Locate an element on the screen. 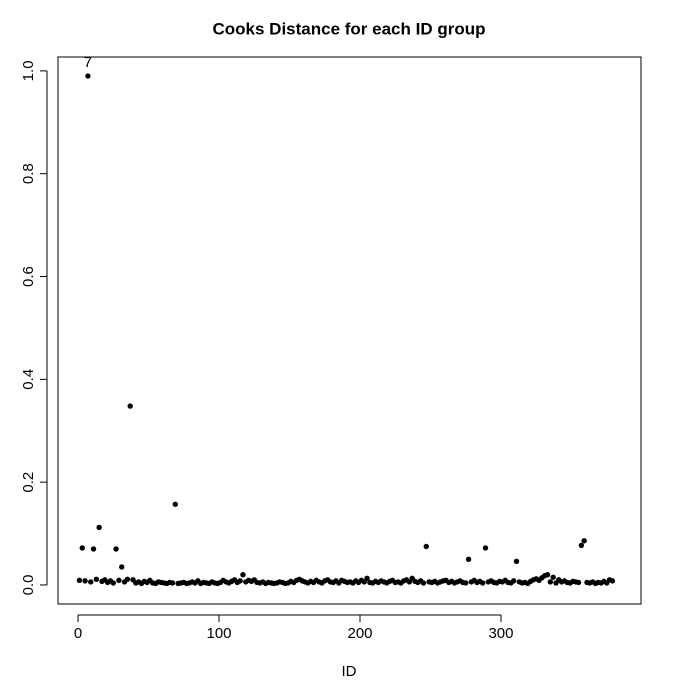  y-tick-label: 0.4 is located at coordinates (28, 379).